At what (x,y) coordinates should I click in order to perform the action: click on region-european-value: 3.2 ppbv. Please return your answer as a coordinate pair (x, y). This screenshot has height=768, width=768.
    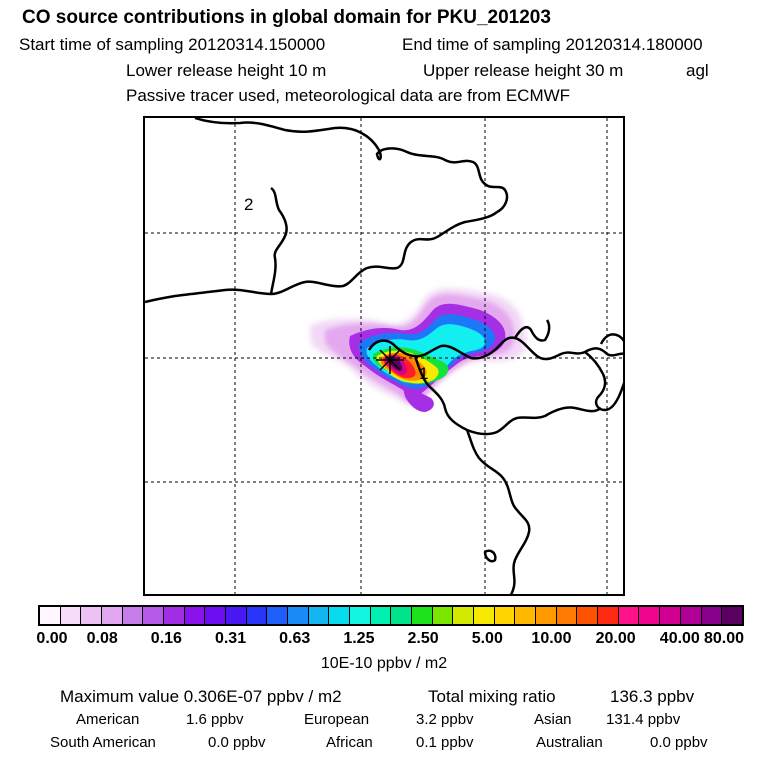
    Looking at the image, I should click on (445, 719).